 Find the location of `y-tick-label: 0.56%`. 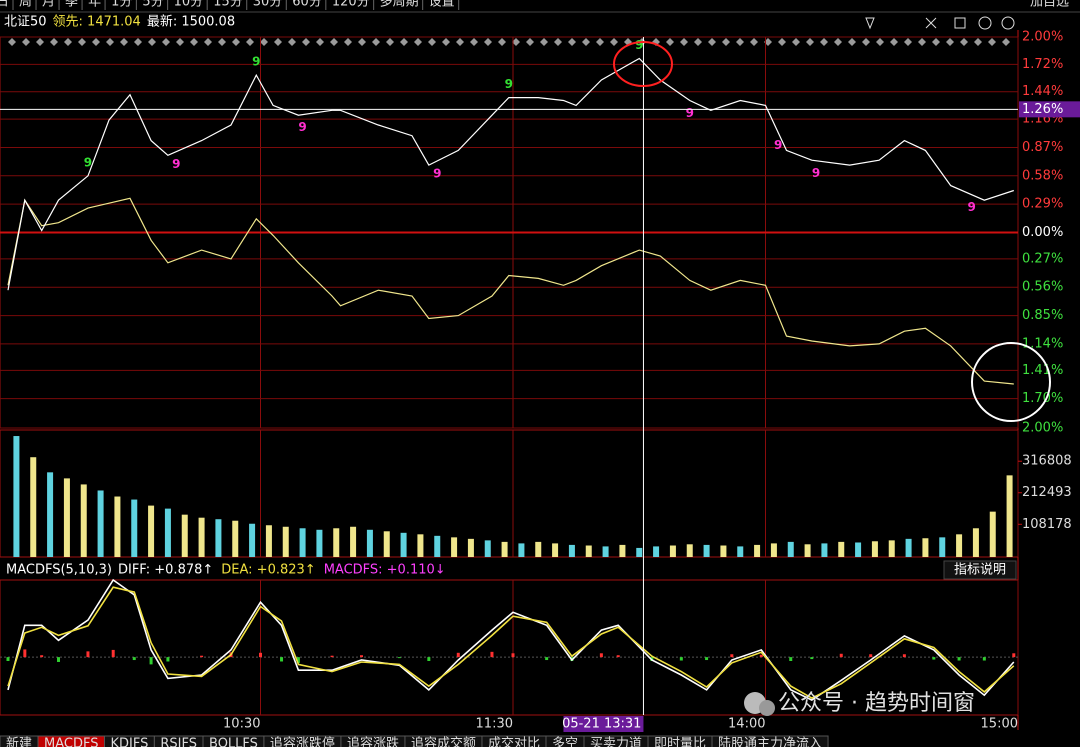

y-tick-label: 0.56% is located at coordinates (1042, 287).